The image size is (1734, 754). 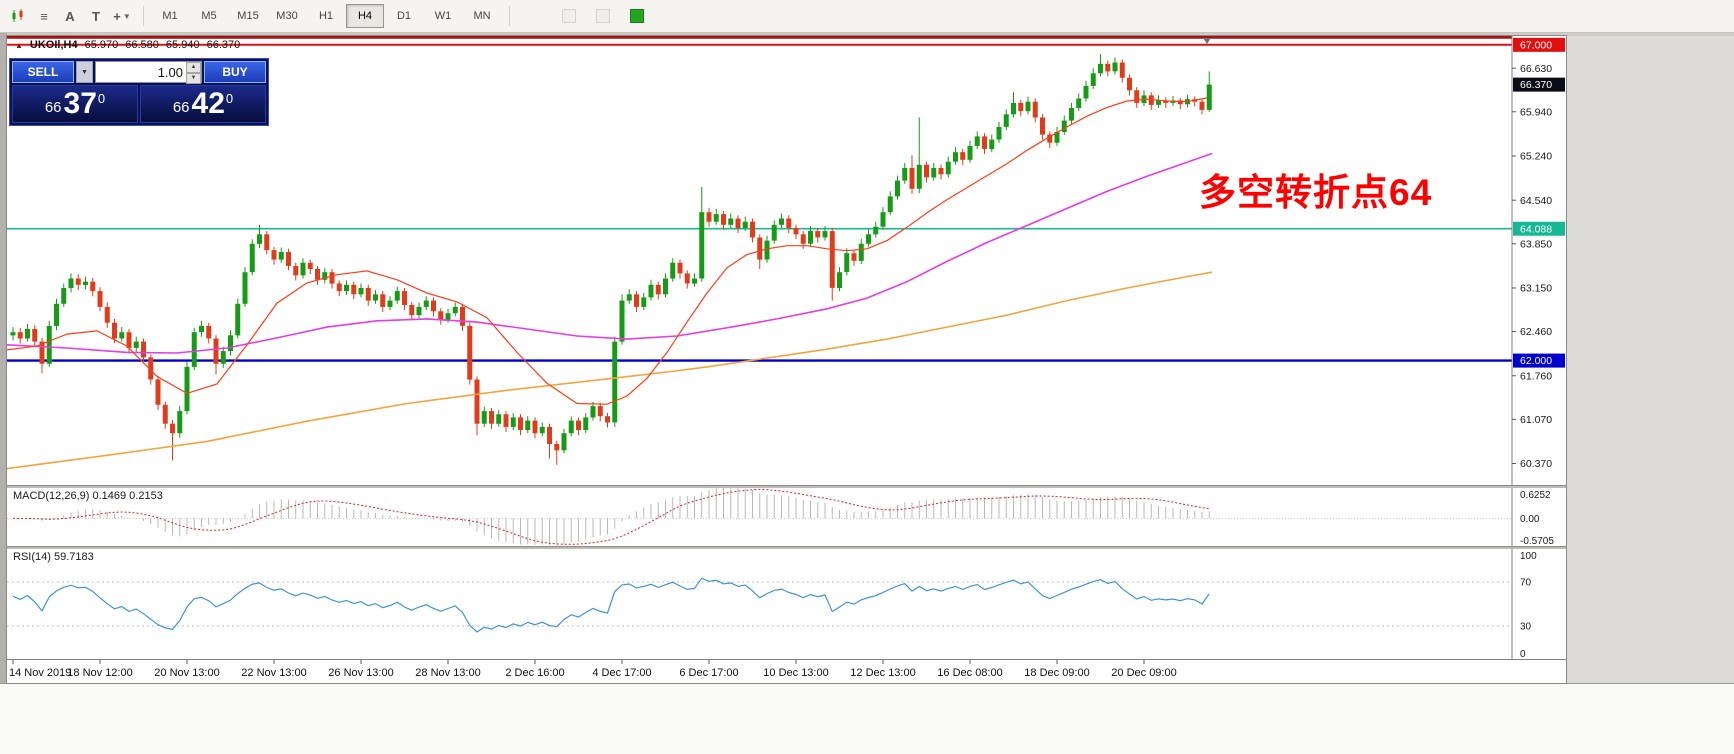 What do you see at coordinates (1536, 157) in the screenshot?
I see `svg-text: 65.240` at bounding box center [1536, 157].